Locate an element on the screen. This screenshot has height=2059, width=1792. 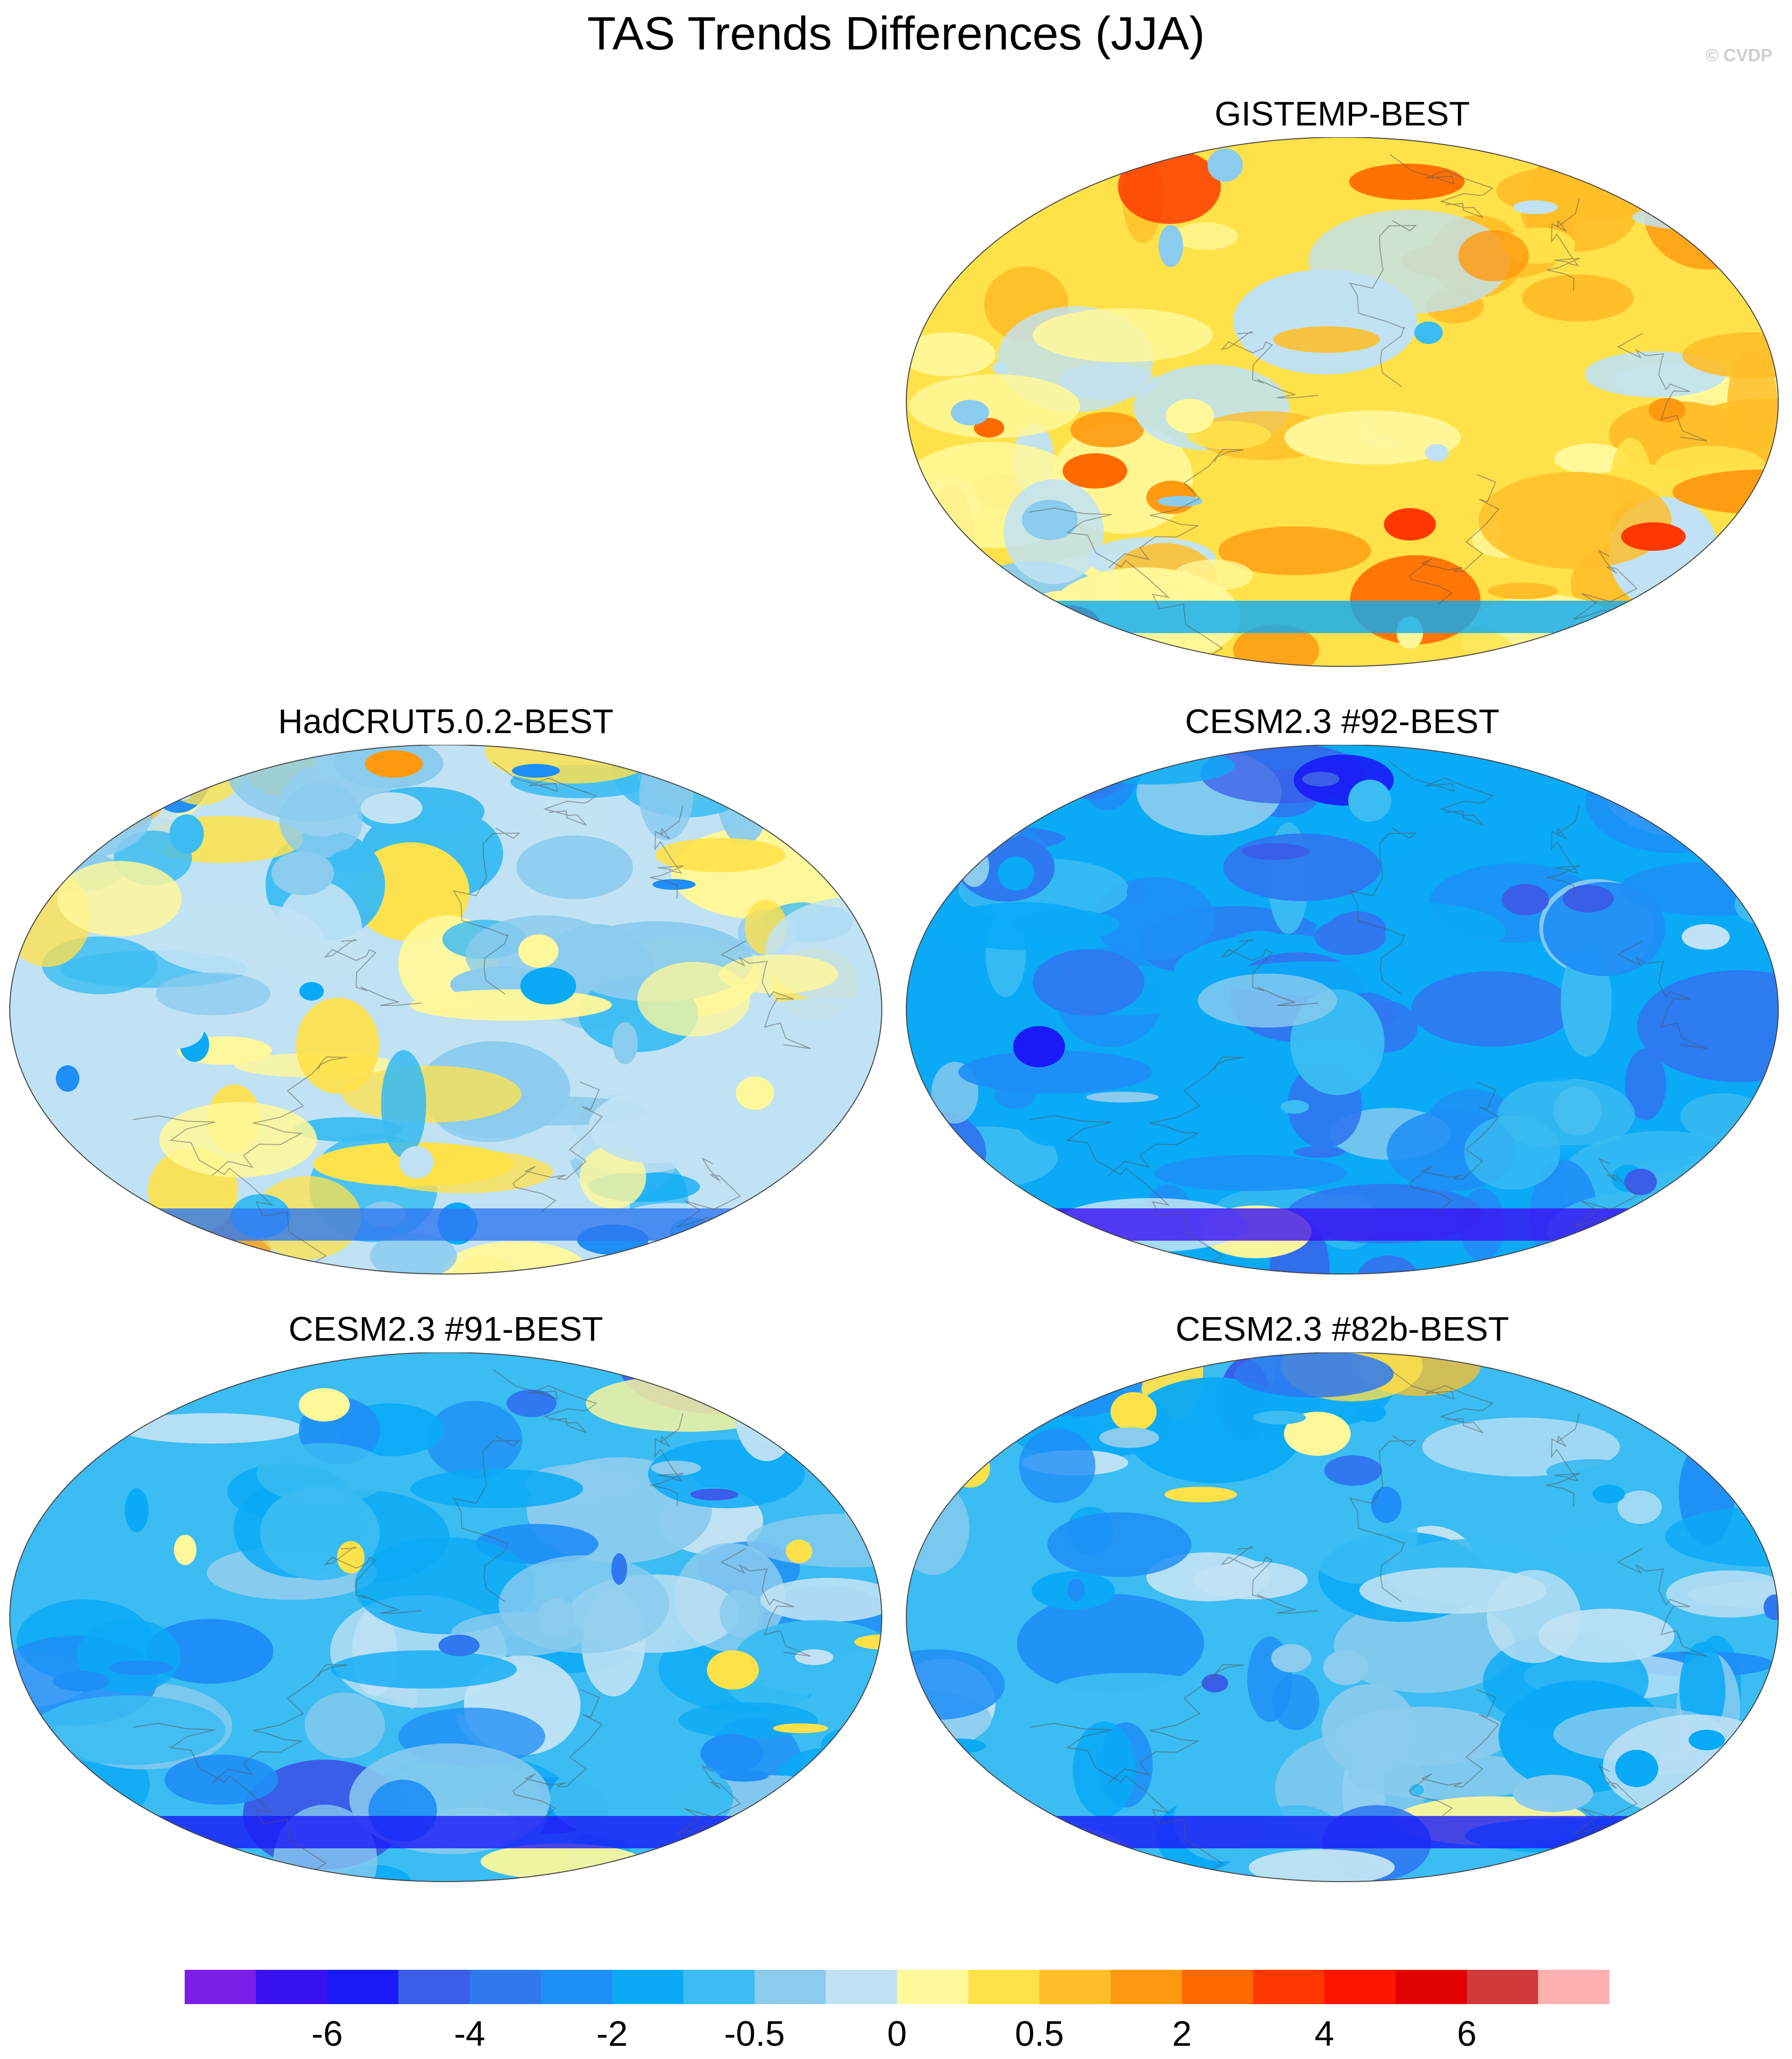
colorbar-tick-label: -0.5 is located at coordinates (754, 2034).